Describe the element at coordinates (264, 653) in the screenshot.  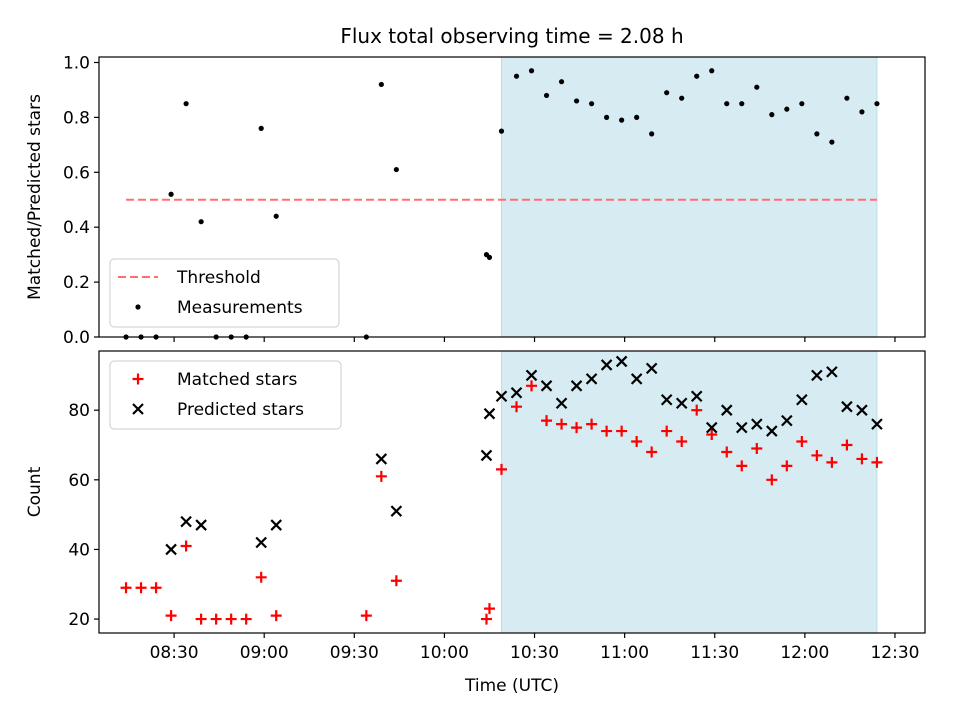
I see `x-tick-label: 09:00` at that location.